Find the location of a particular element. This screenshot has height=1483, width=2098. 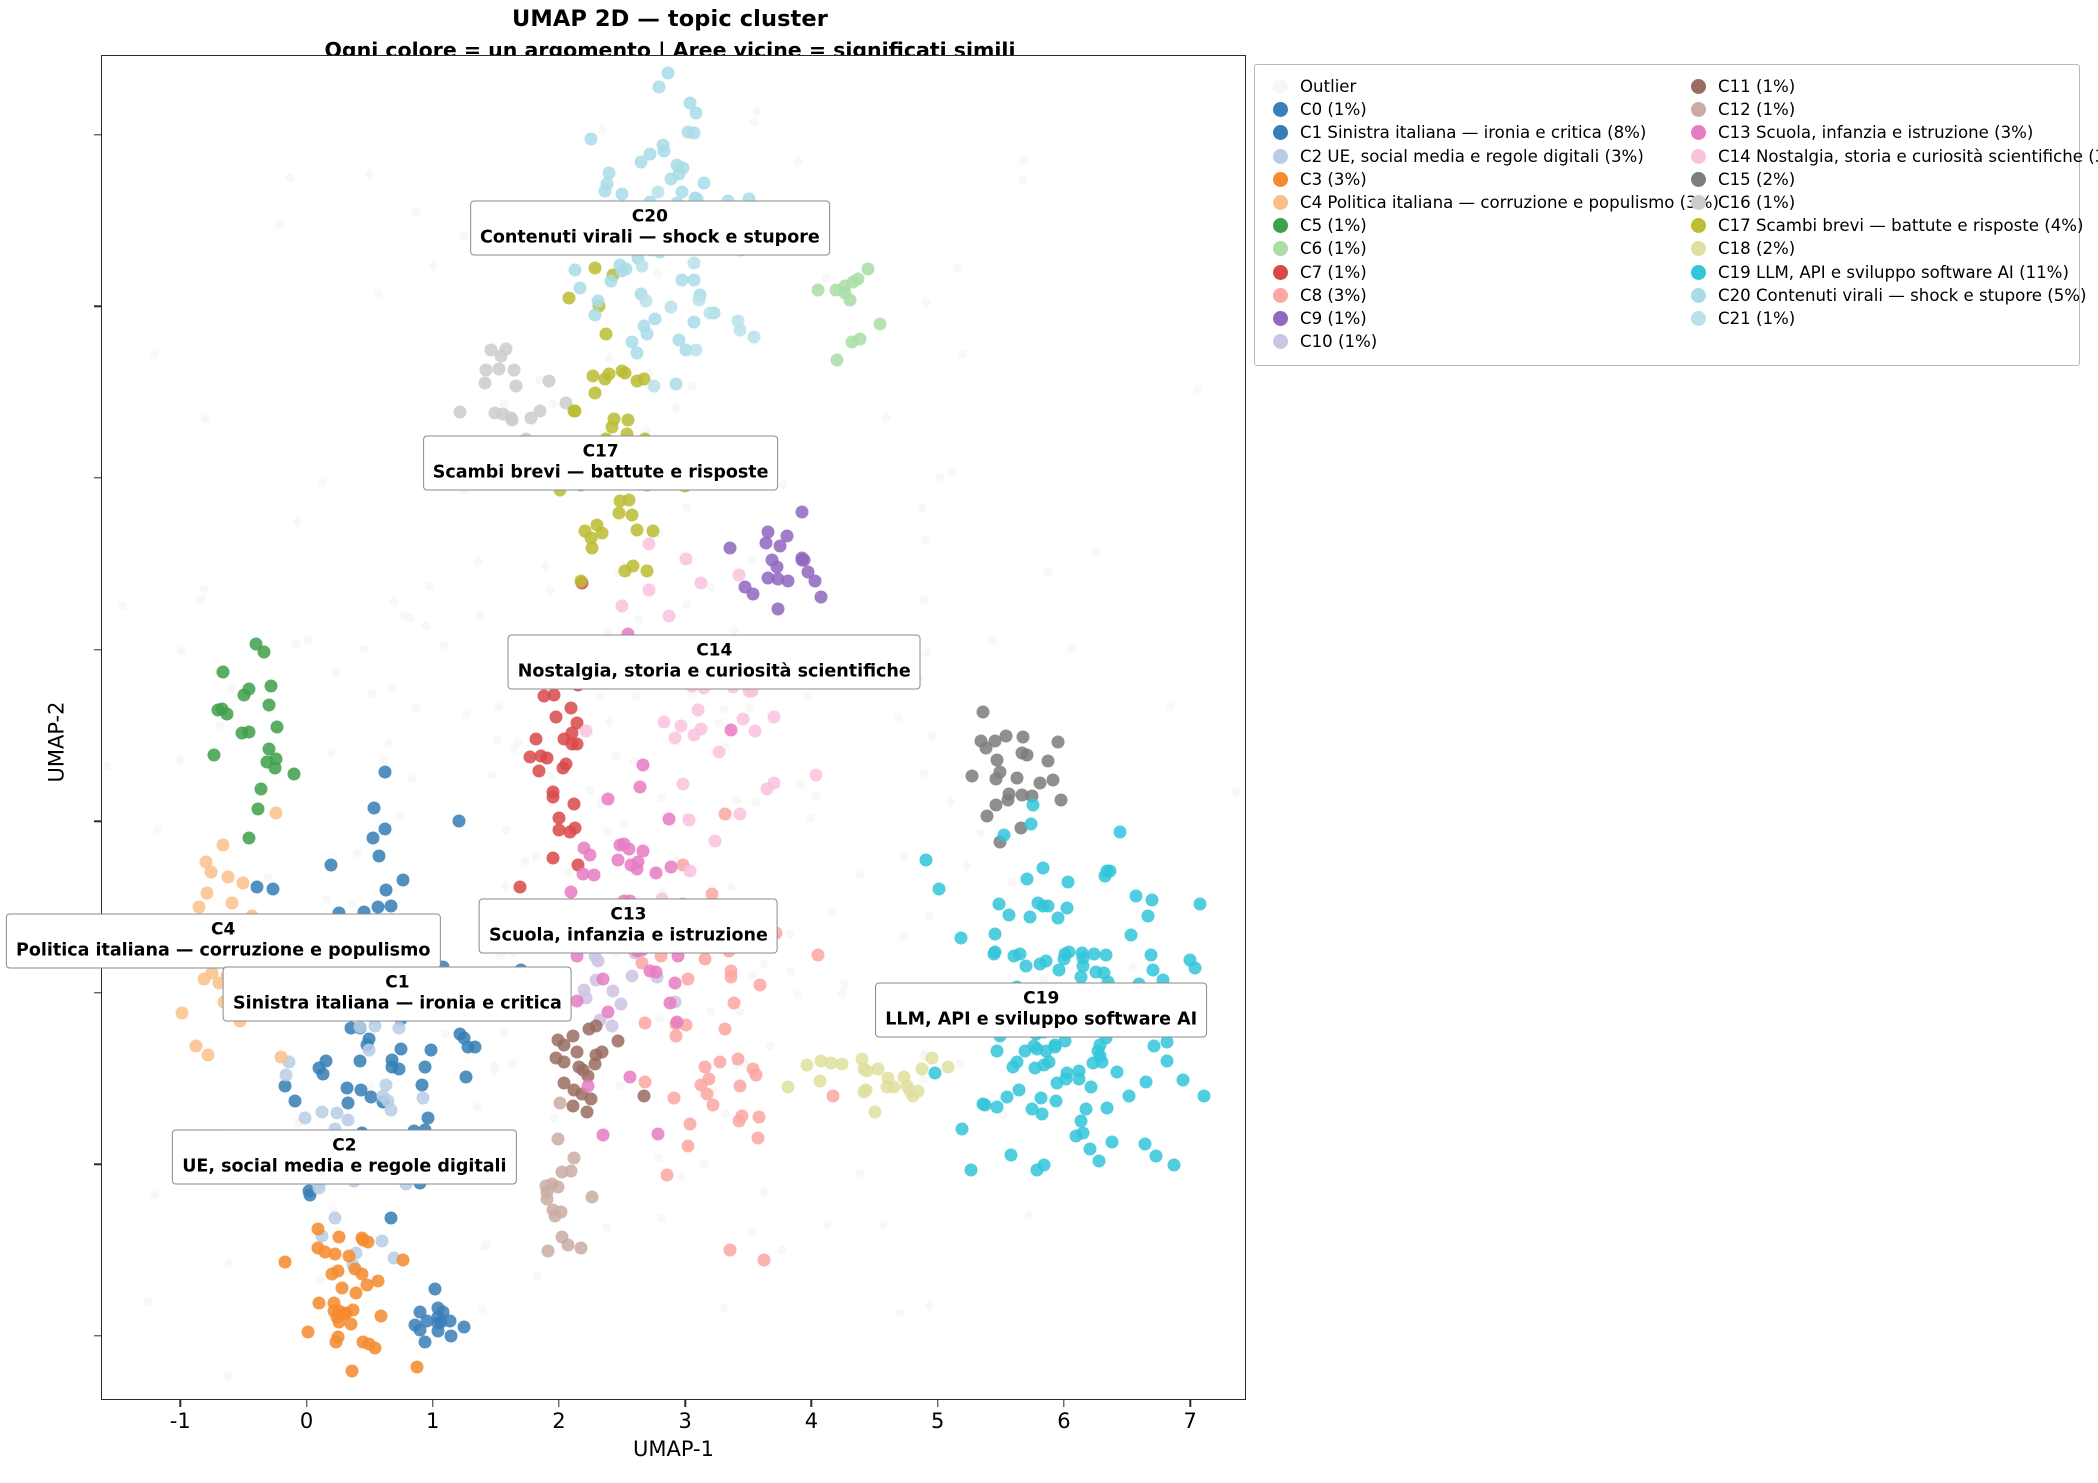

legend-item-c15: C15 (2%) is located at coordinates (1883, 179).